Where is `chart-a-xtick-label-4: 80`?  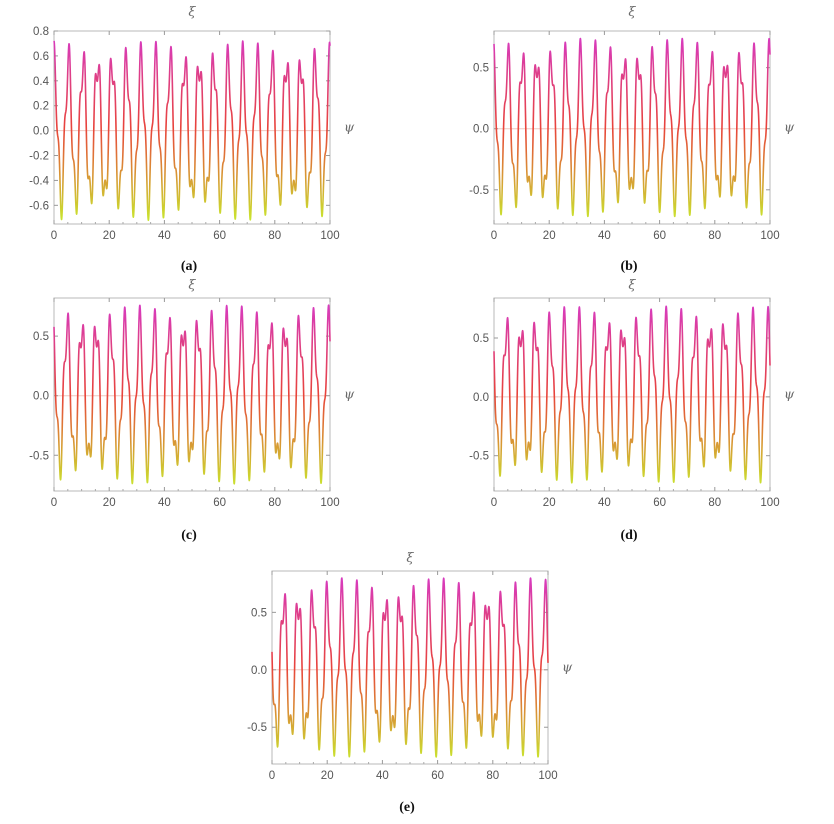 chart-a-xtick-label-4: 80 is located at coordinates (274, 236).